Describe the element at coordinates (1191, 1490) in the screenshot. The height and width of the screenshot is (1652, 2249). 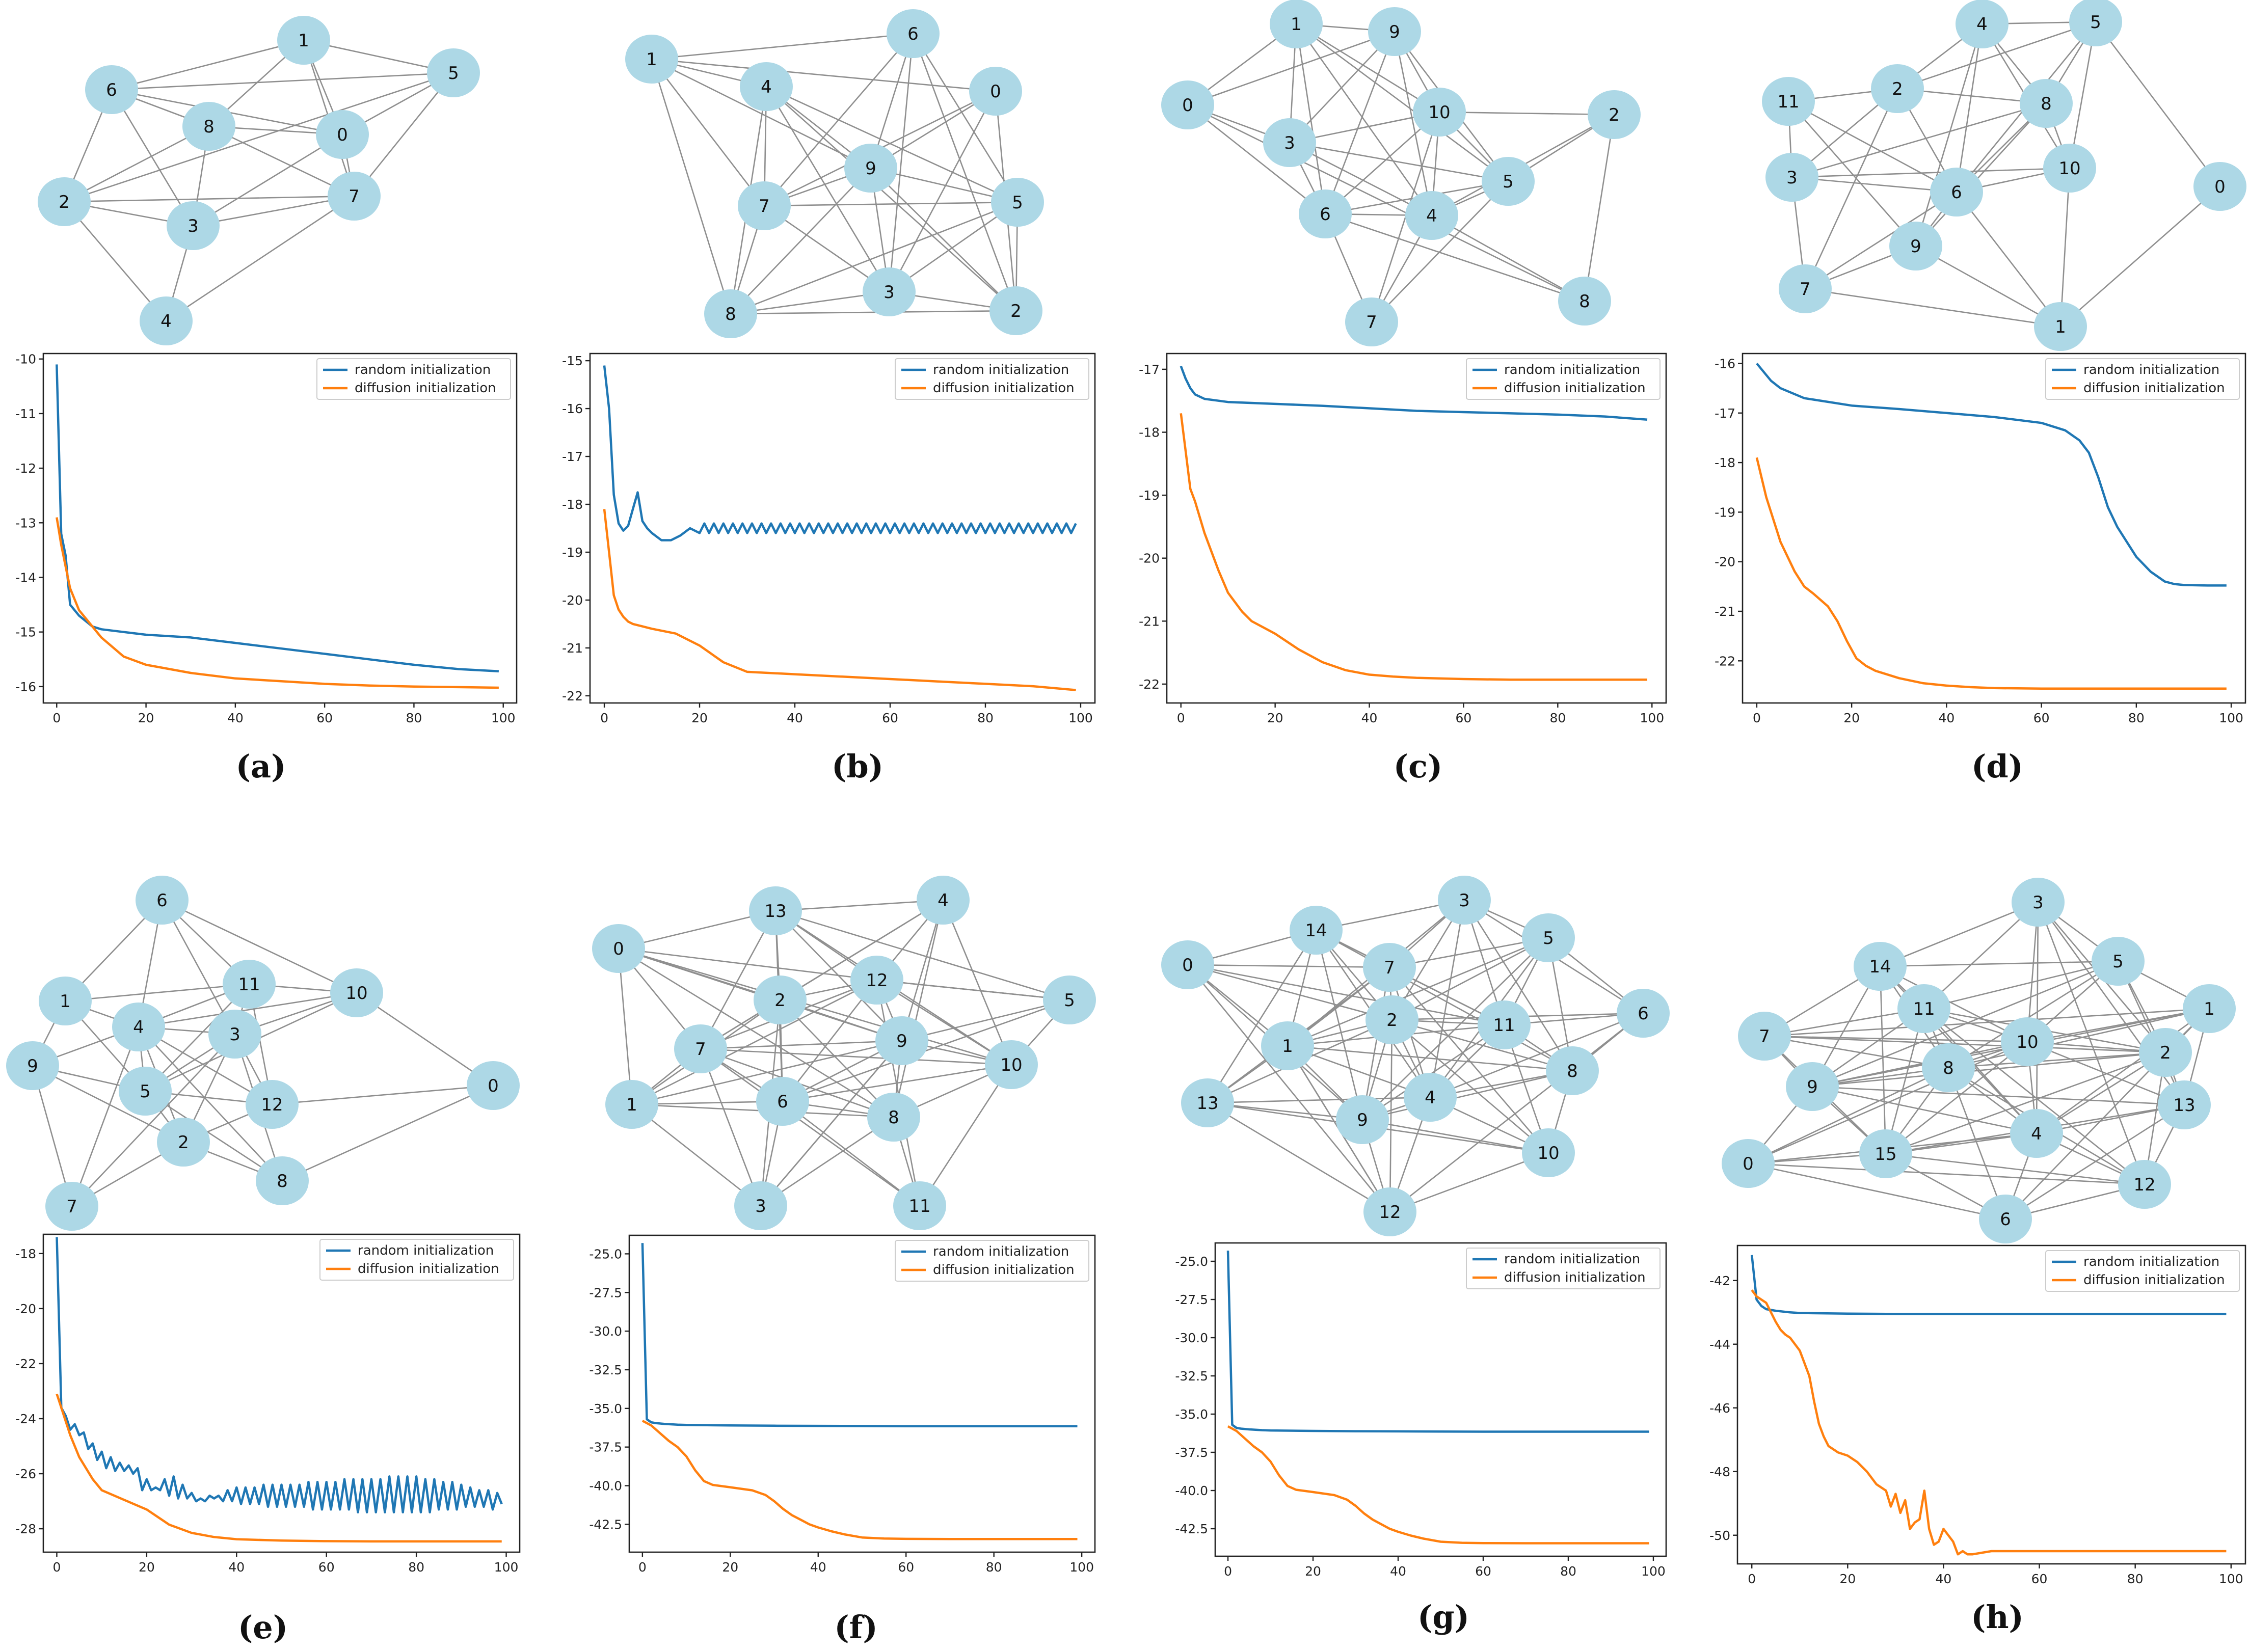
I see `y-tick-label: -40.0` at that location.